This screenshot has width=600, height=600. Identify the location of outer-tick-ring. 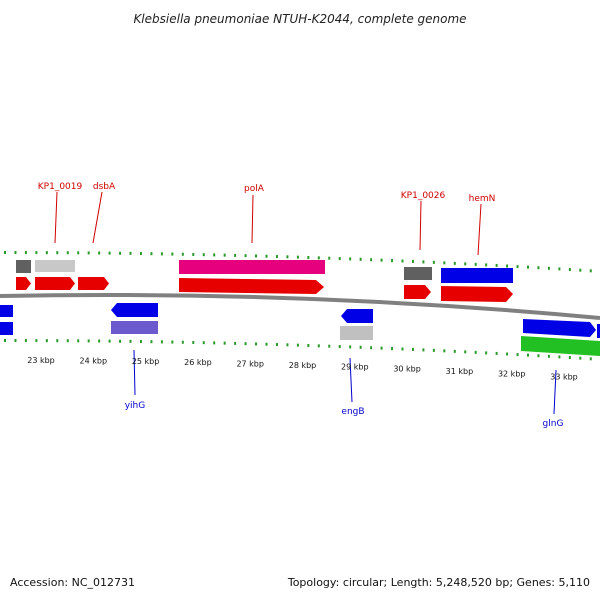
(298, 262).